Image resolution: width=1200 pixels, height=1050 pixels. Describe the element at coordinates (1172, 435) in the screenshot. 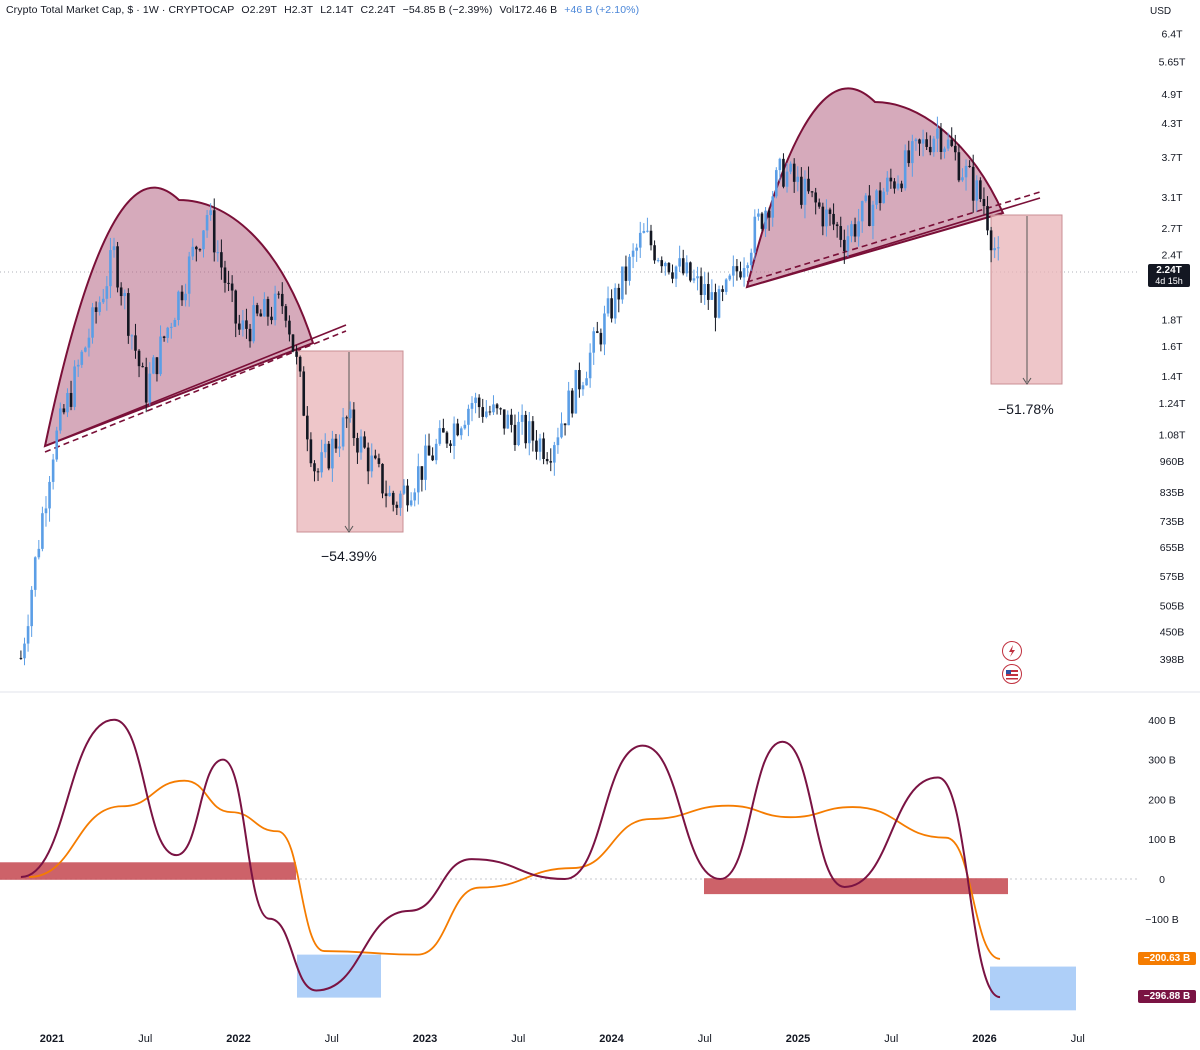

I see `price-axis-tick: 1.08T` at that location.